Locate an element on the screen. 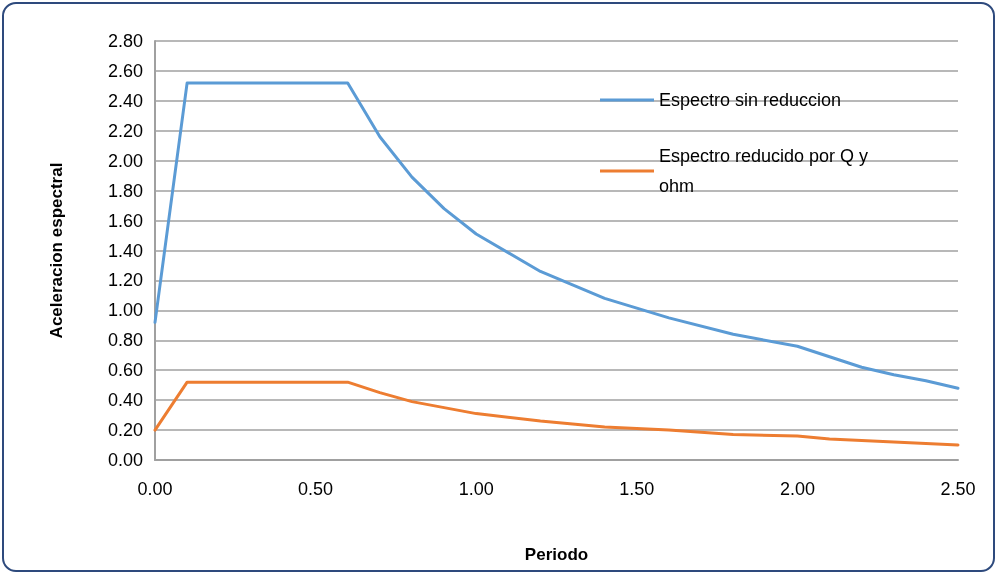 The height and width of the screenshot is (578, 1001). y-tick-label: 0.60 is located at coordinates (125, 370).